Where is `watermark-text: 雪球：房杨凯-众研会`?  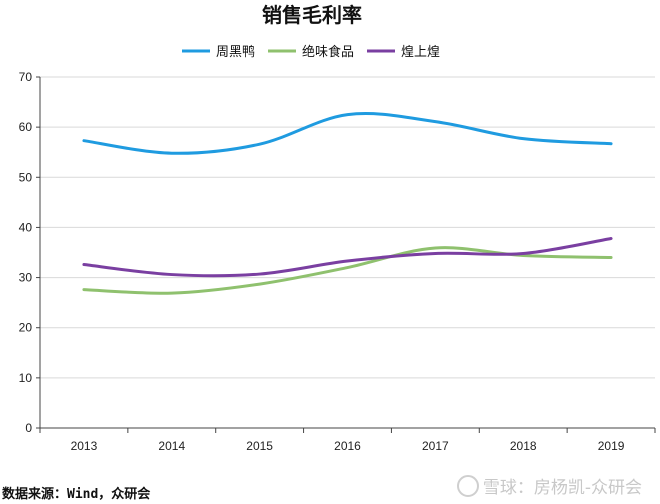
watermark-text: 雪球：房杨凯-众研会 is located at coordinates (562, 488).